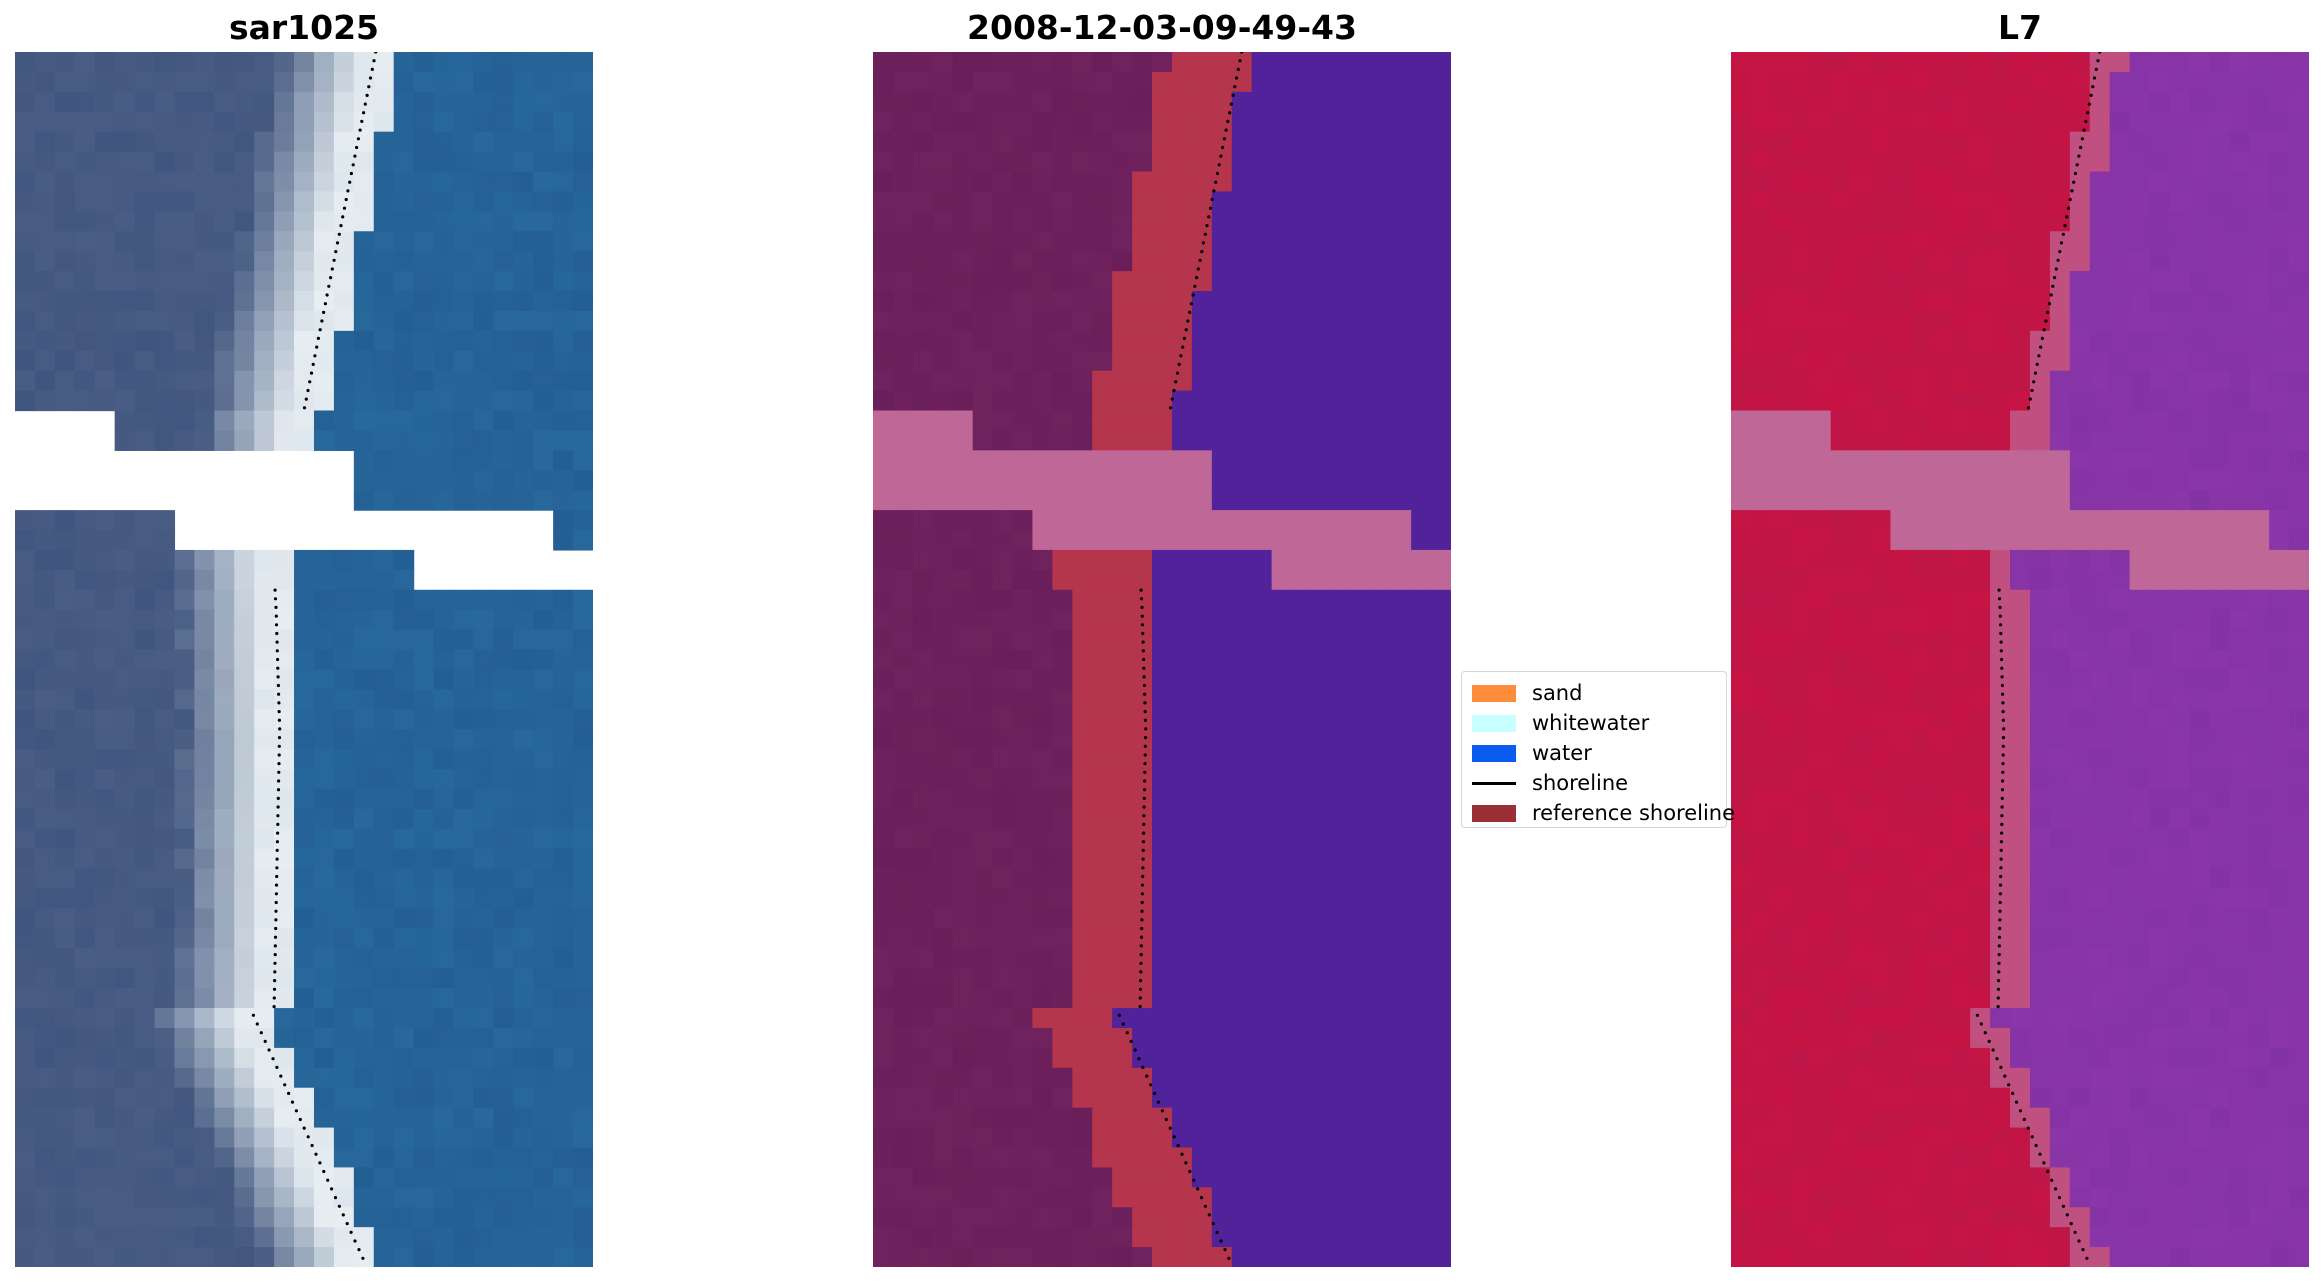 Image resolution: width=2322 pixels, height=1283 pixels. I want to click on legend-item-reference-shoreline: reference shoreline, so click(1603, 813).